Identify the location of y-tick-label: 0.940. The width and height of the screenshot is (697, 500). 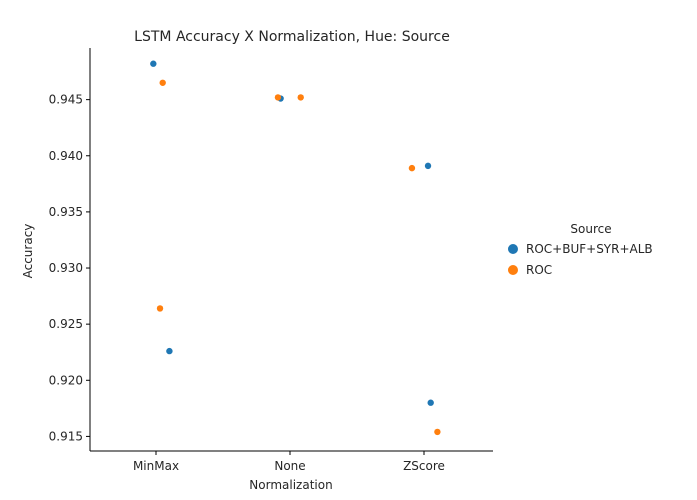
(66, 156).